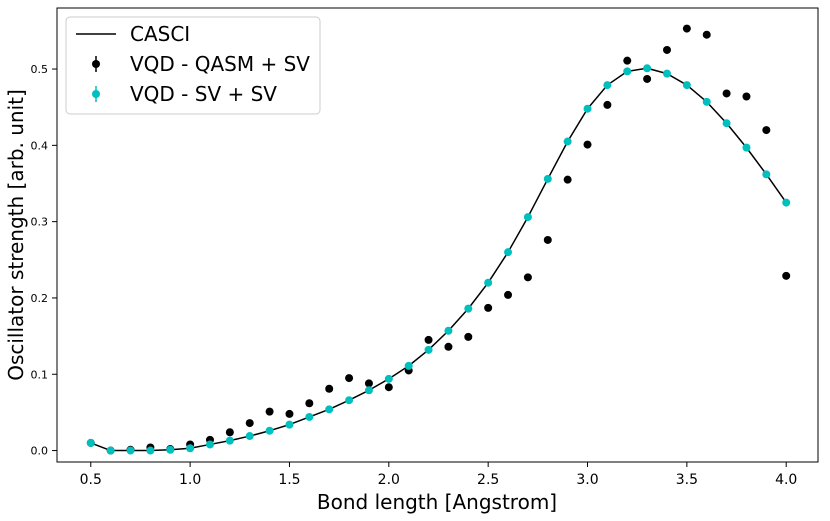  What do you see at coordinates (40, 451) in the screenshot?
I see `y-tick-label: 0.0` at bounding box center [40, 451].